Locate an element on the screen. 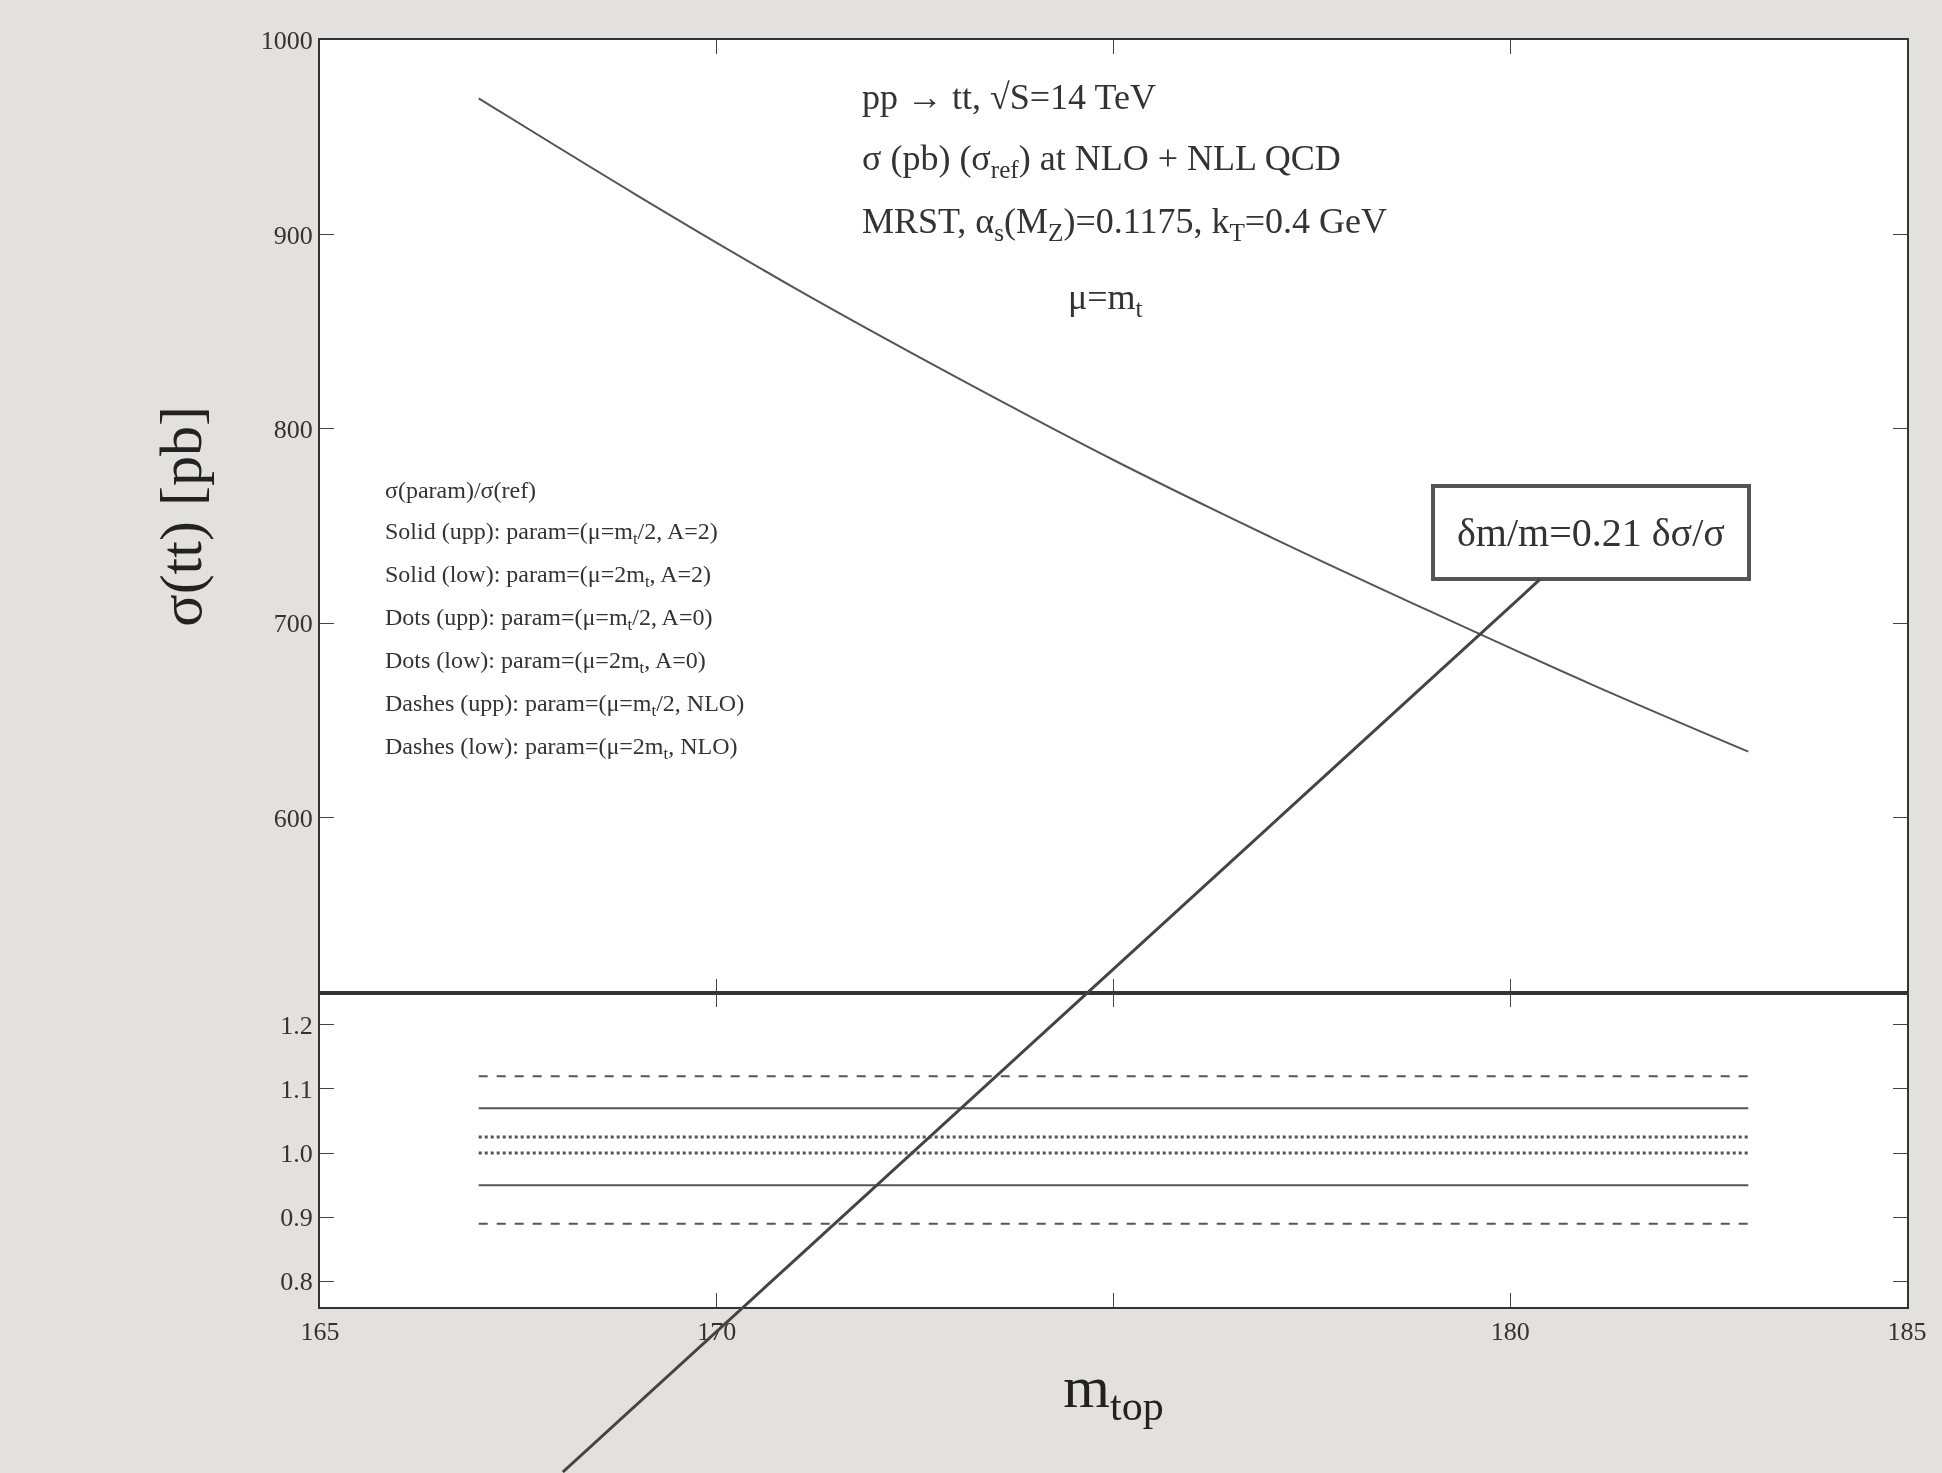 The width and height of the screenshot is (1942, 1473). annotation: σ (pb) (σ$_{ref}$) at NLO + NLL QCD is located at coordinates (1101, 160).